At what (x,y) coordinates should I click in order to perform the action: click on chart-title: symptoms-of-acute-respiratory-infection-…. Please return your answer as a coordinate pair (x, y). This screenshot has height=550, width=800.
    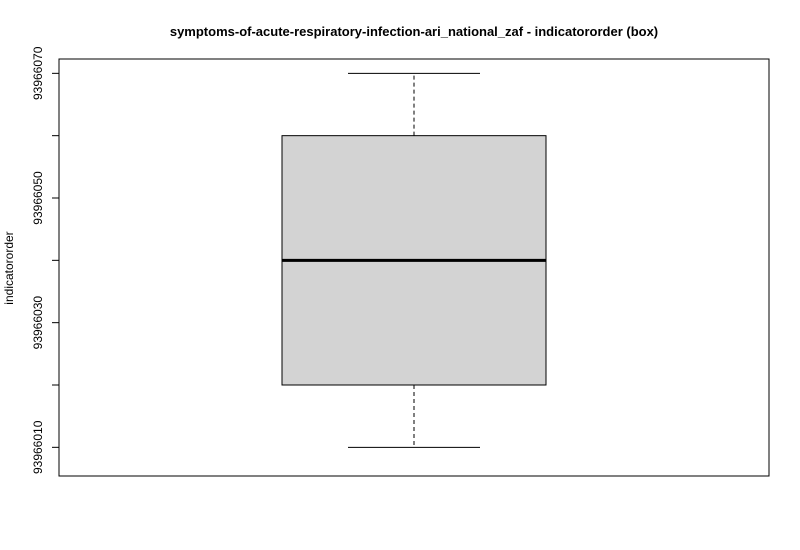
    Looking at the image, I should click on (414, 31).